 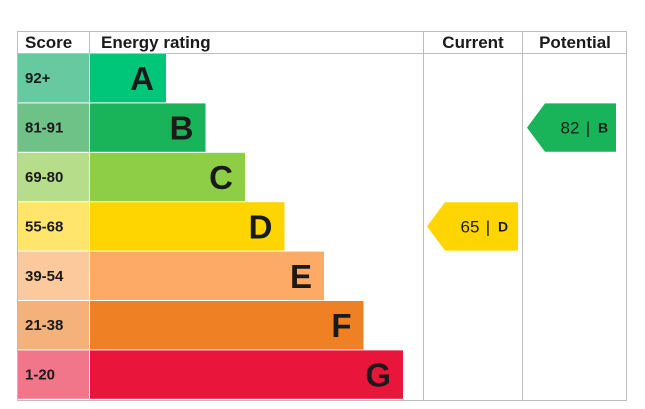 I want to click on score-cell-d, so click(x=53, y=226).